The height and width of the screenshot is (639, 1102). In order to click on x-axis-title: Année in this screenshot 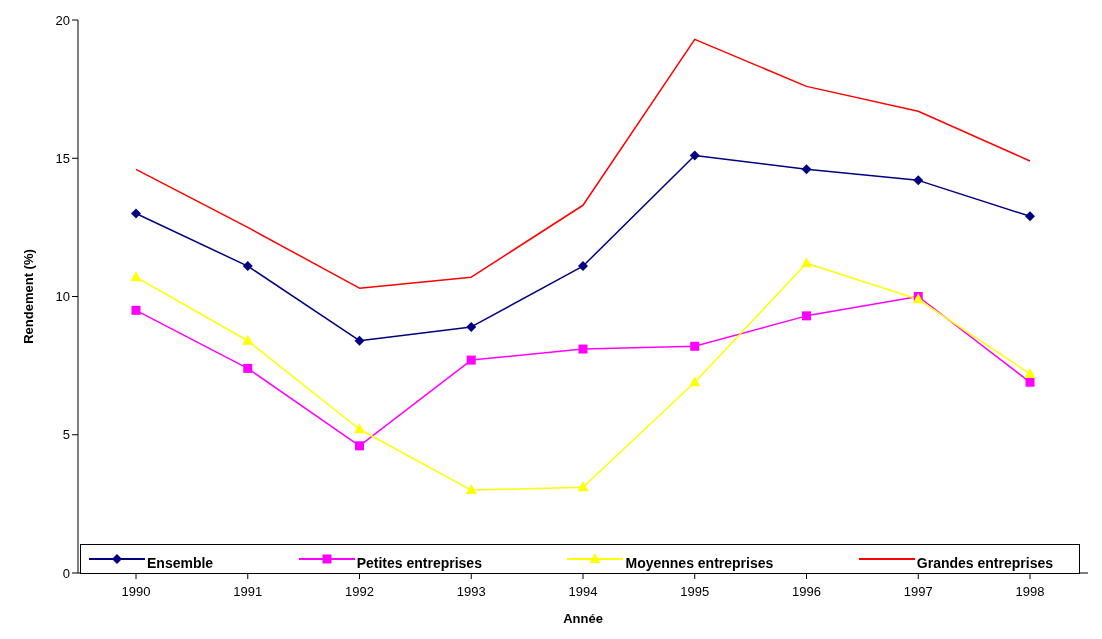, I will do `click(583, 618)`.